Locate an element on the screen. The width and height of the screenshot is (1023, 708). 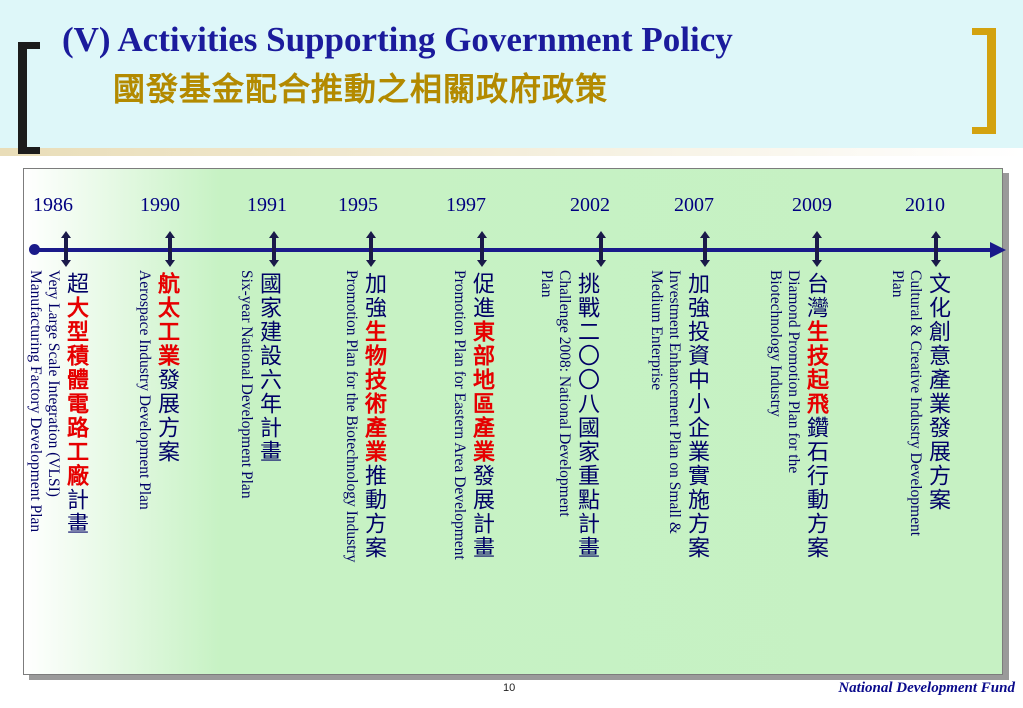
plan-name-chinese: 台灣生技起飛鑽石行動方案 is located at coordinates (815, 416).